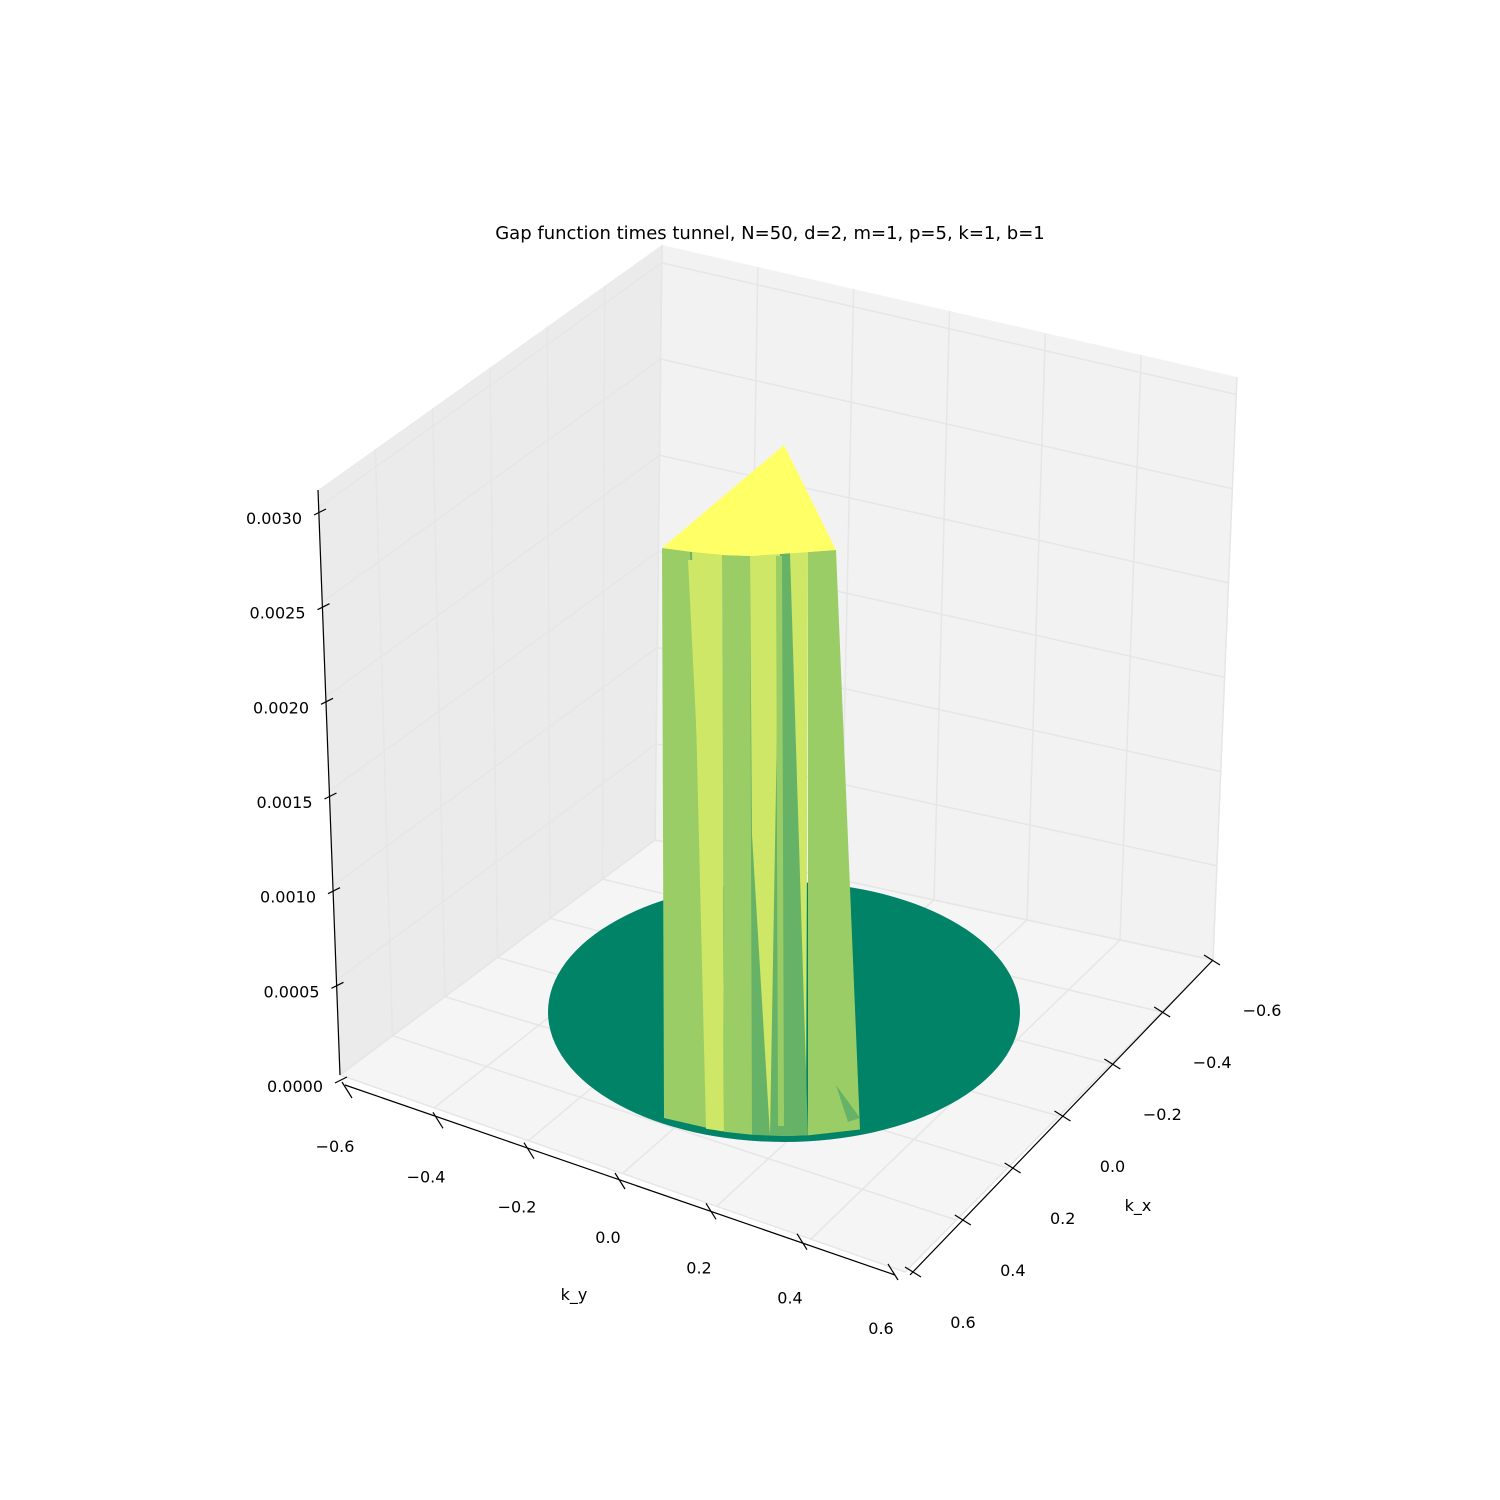 The height and width of the screenshot is (1500, 1500). I want to click on y-tick-label: 0.6, so click(880, 1328).